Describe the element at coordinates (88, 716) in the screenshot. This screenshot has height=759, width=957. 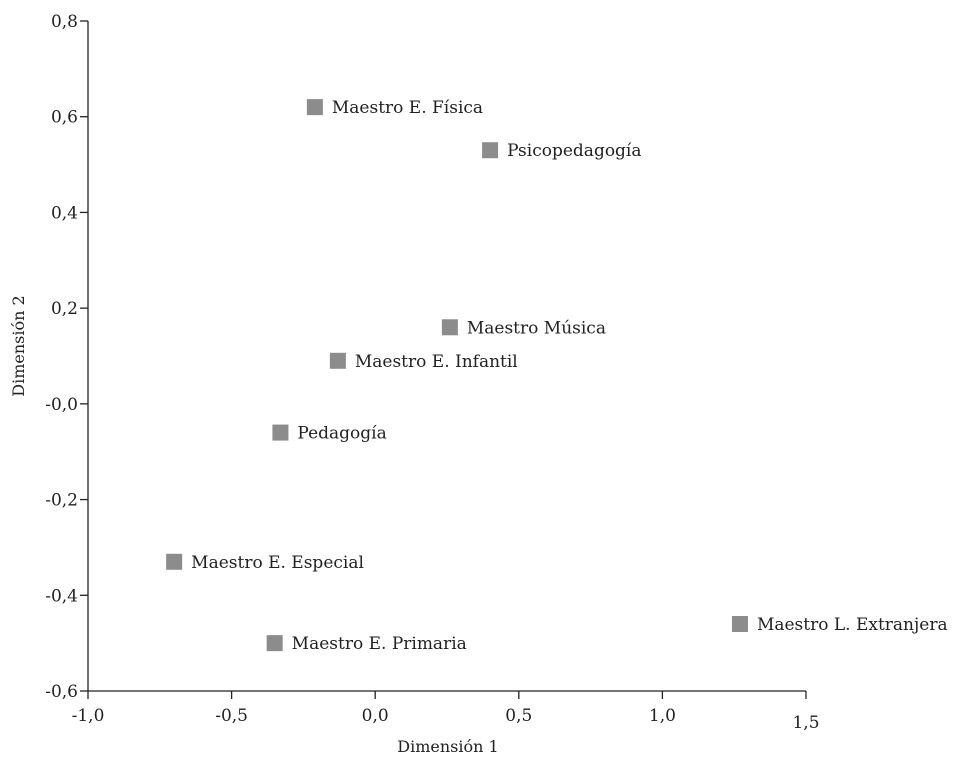
I see `x-tick-label: -1,0` at that location.